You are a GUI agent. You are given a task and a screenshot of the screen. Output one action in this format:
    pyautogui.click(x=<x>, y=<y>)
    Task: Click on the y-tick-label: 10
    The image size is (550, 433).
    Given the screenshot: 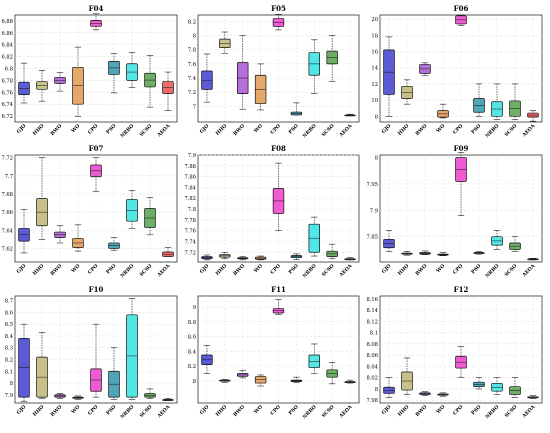 What is the action you would take?
    pyautogui.click(x=374, y=101)
    